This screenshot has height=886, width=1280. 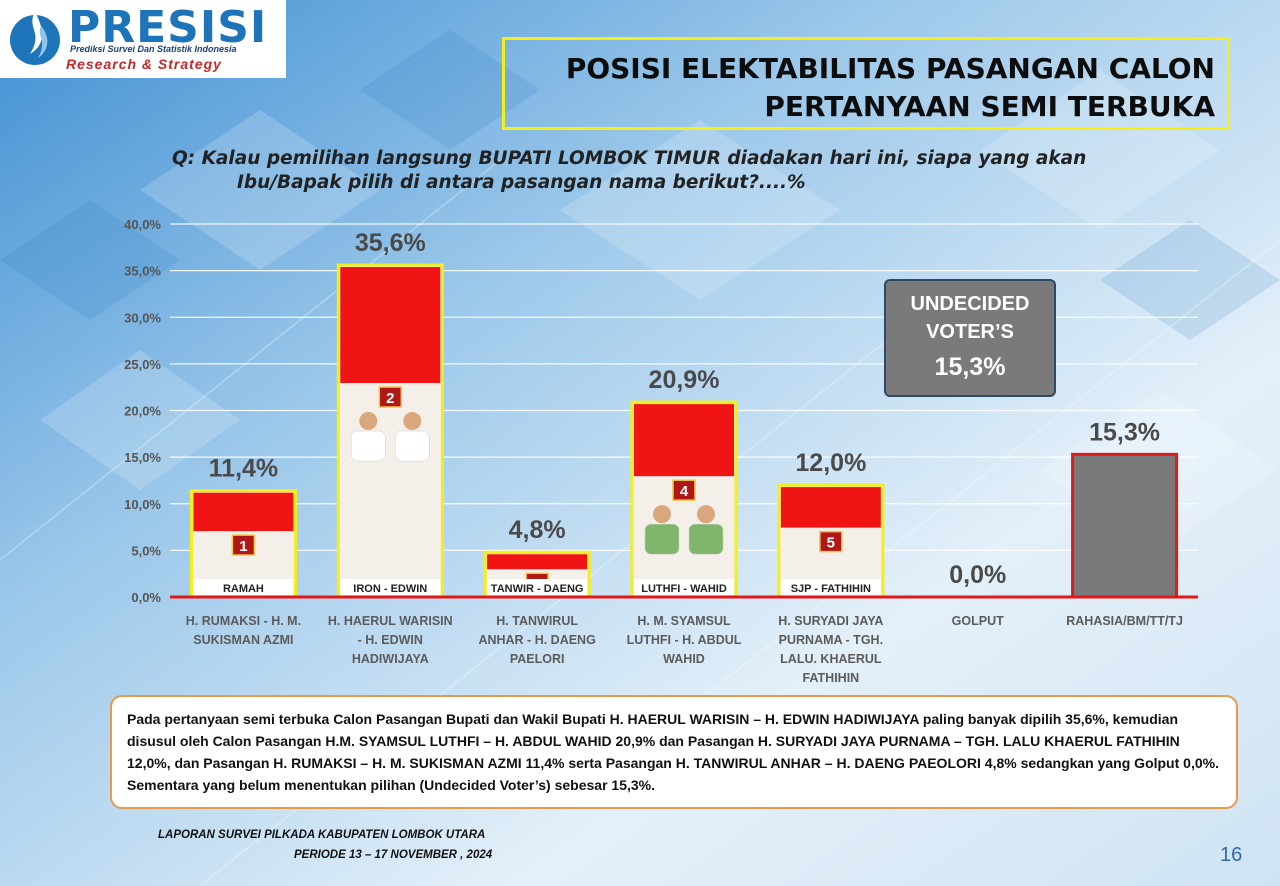 I want to click on logo-subtitle: Prediksi Survei Dan Statistik Indonesia, so click(x=153, y=49).